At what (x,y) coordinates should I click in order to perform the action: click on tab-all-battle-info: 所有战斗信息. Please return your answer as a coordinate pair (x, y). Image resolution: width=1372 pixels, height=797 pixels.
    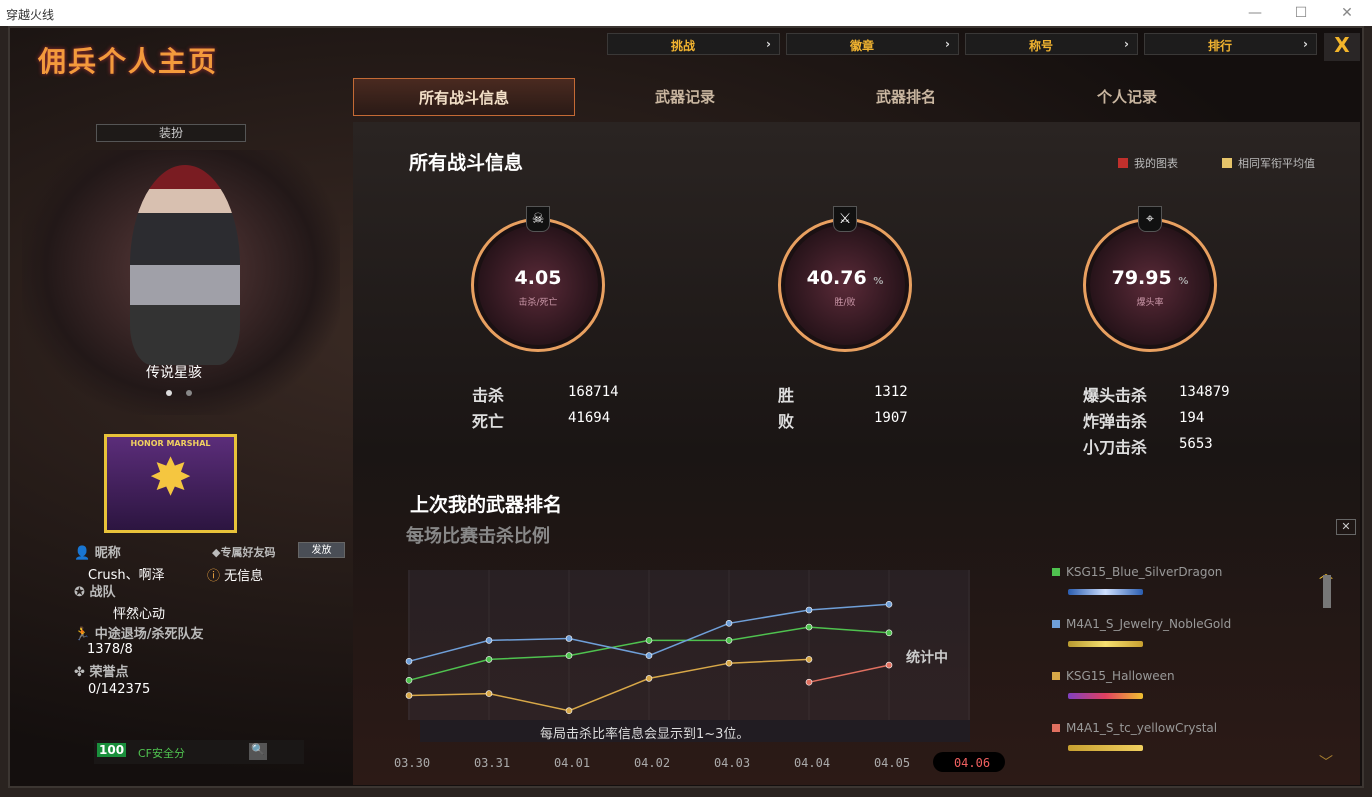
    Looking at the image, I should click on (464, 97).